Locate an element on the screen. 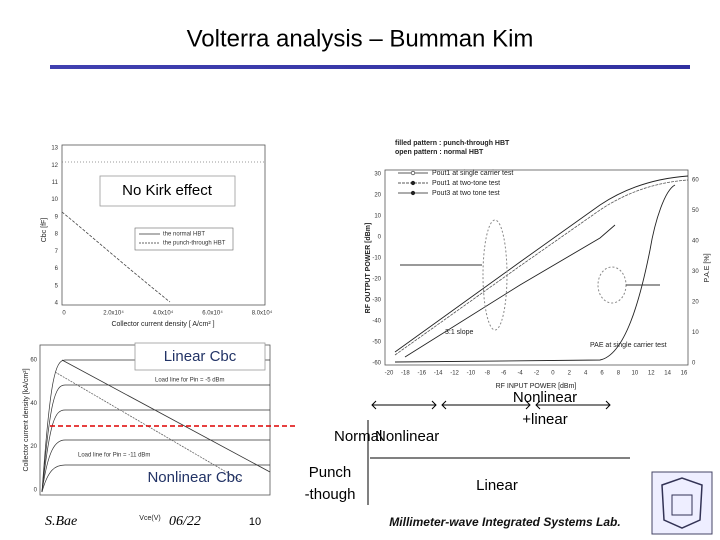  tick-label: 14 is located at coordinates (667, 374).